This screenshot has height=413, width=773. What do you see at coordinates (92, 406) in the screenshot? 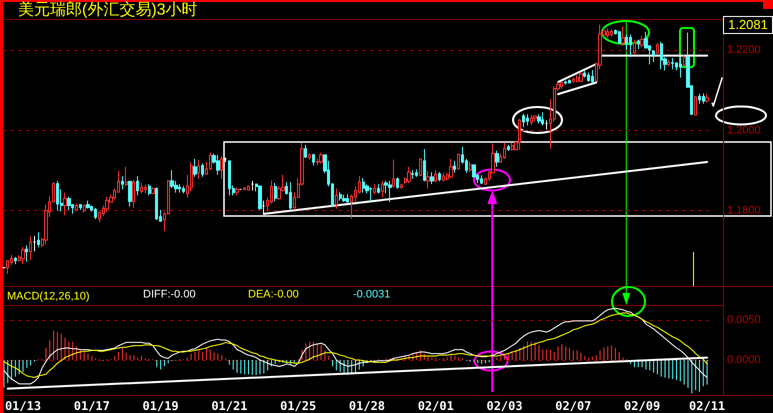
I see `x-tick-label: 01/17` at bounding box center [92, 406].